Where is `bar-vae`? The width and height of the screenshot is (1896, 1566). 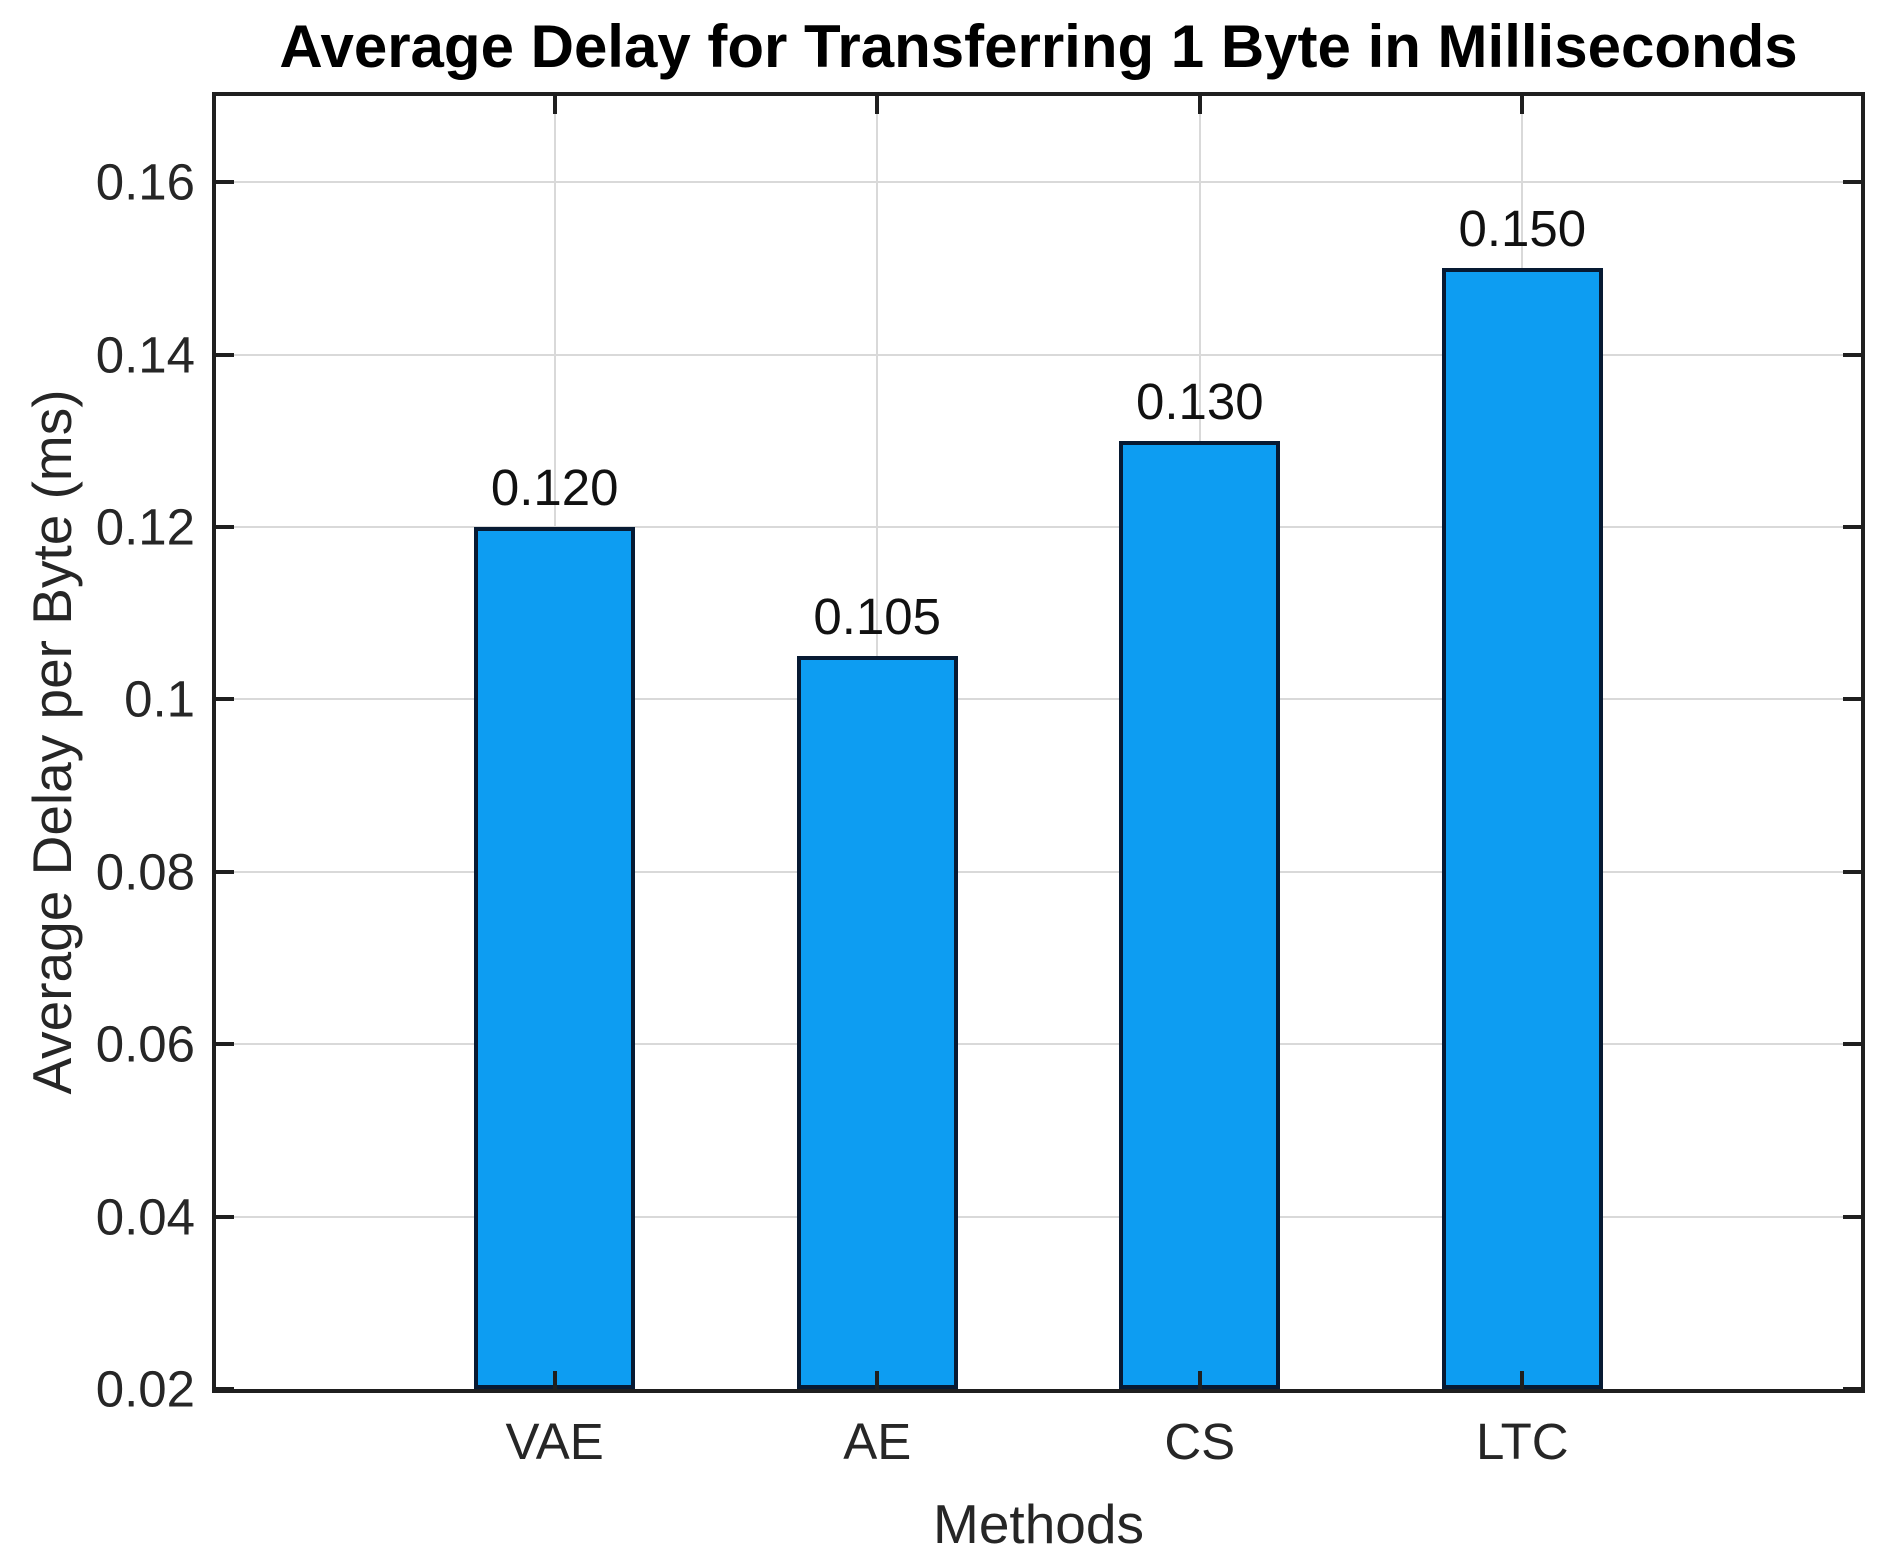 bar-vae is located at coordinates (555, 958).